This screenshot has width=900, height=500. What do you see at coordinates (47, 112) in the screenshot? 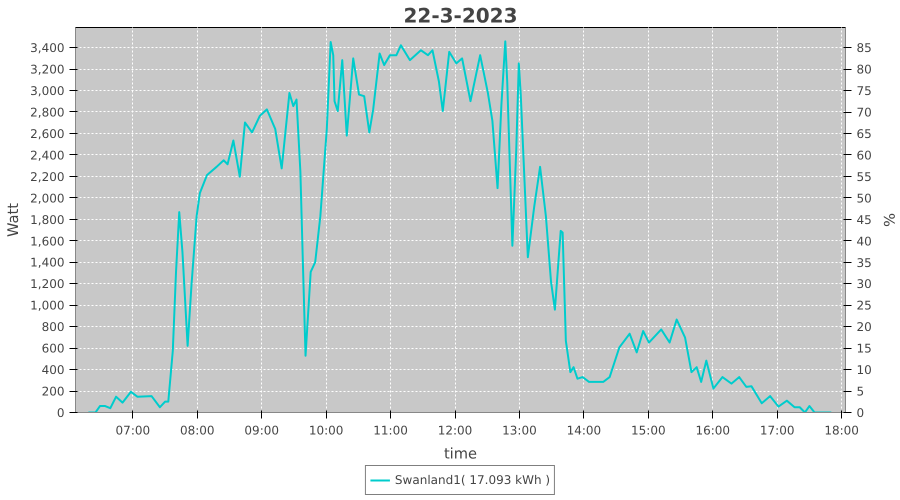
I see `y-tick-label: 2,800` at bounding box center [47, 112].